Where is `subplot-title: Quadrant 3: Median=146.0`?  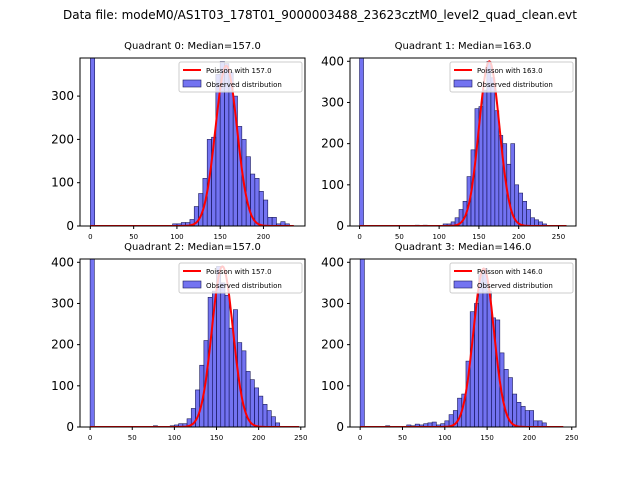 subplot-title: Quadrant 3: Median=146.0 is located at coordinates (463, 247).